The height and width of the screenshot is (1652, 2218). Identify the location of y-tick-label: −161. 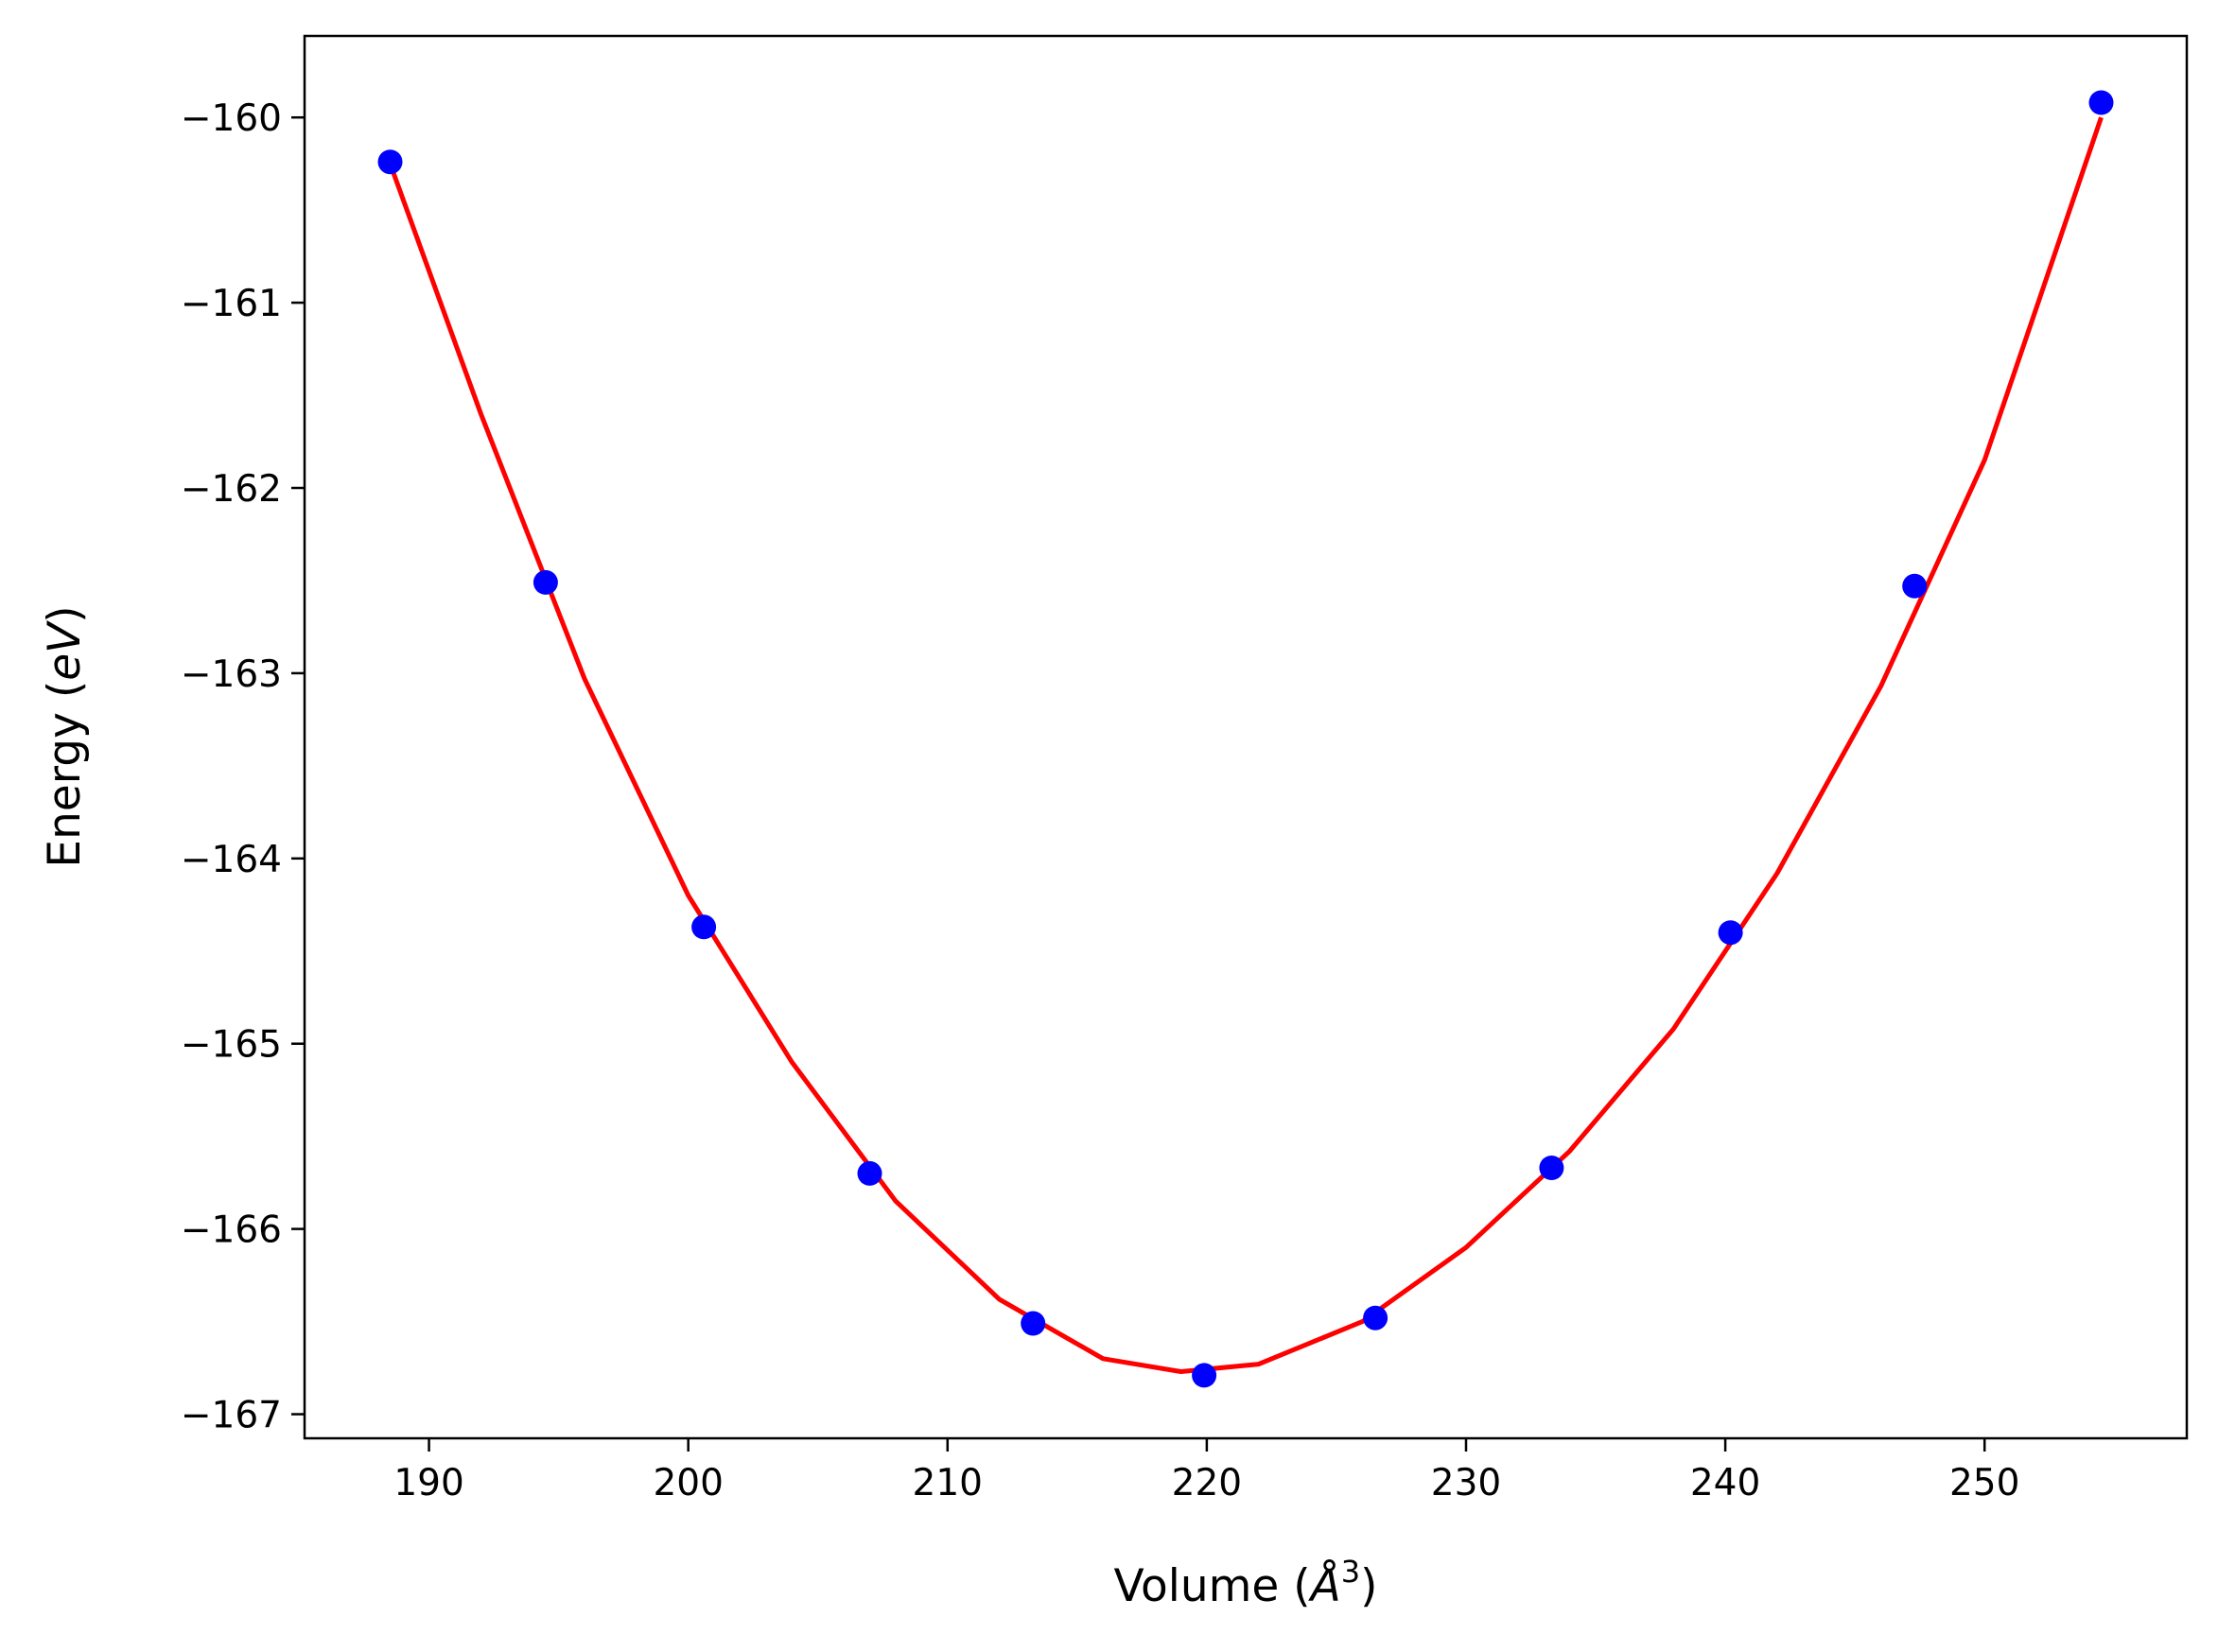
(231, 304).